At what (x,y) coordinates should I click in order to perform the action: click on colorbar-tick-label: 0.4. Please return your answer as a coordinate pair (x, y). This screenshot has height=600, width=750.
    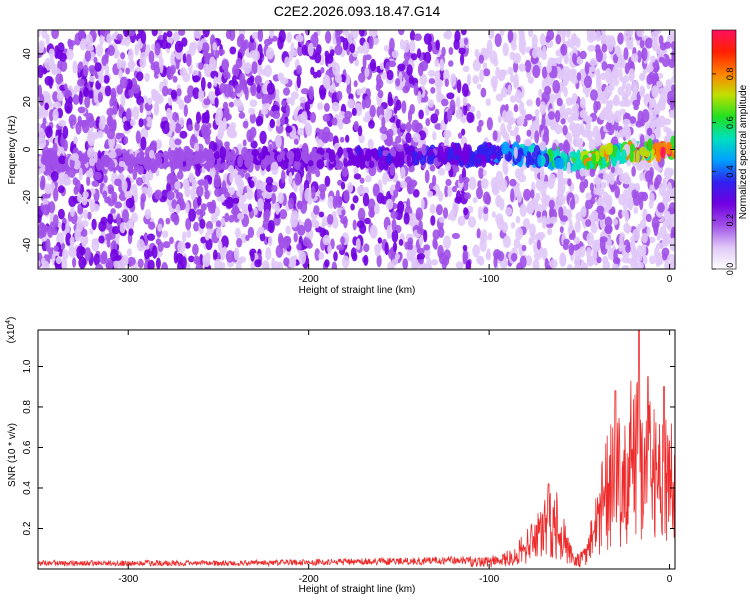
    Looking at the image, I should click on (730, 171).